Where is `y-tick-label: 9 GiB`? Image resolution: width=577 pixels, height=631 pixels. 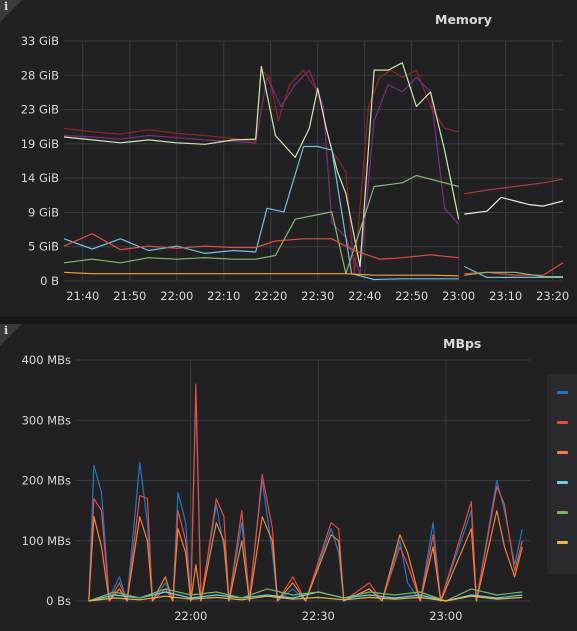
y-tick-label: 9 GiB is located at coordinates (43, 212).